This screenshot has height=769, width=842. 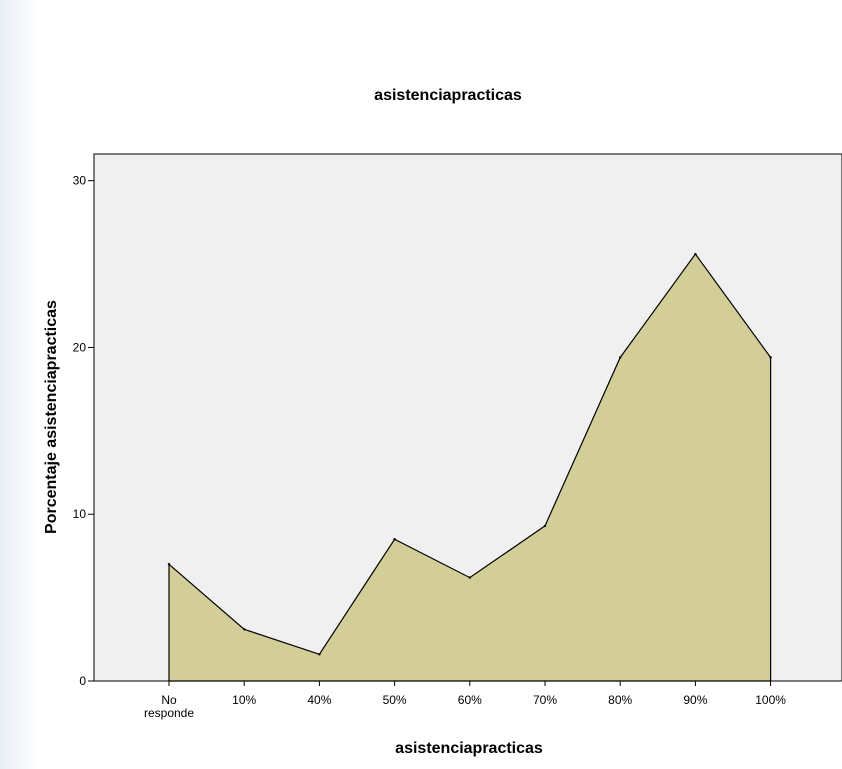 What do you see at coordinates (82, 681) in the screenshot?
I see `y-tick-label: 0` at bounding box center [82, 681].